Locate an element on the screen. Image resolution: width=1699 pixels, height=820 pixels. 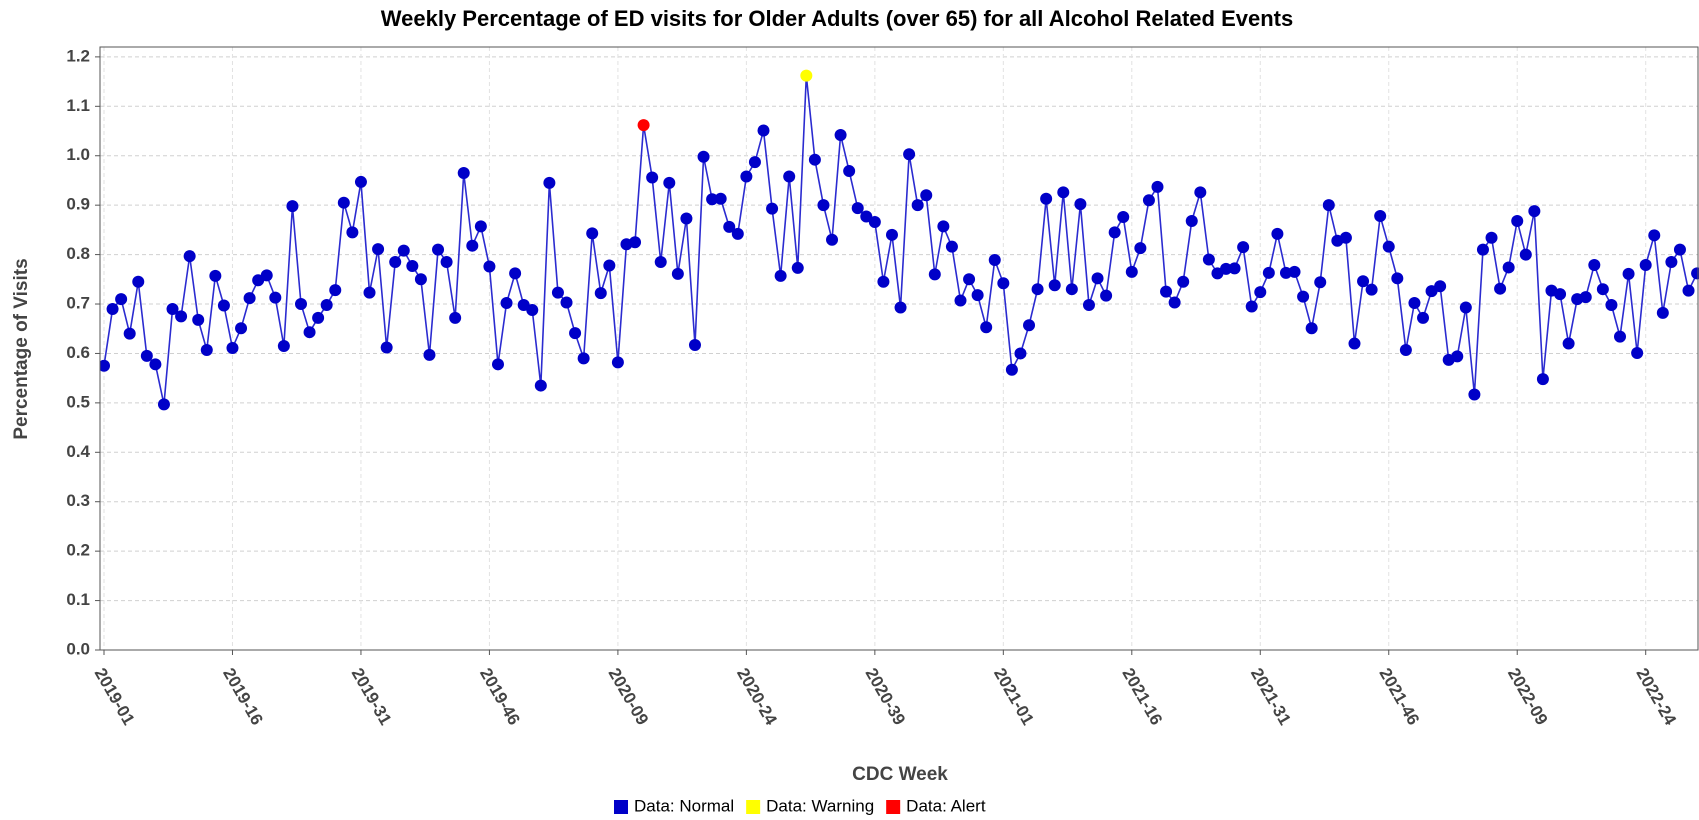
x-tick-label: 2019-01 is located at coordinates (115, 697).